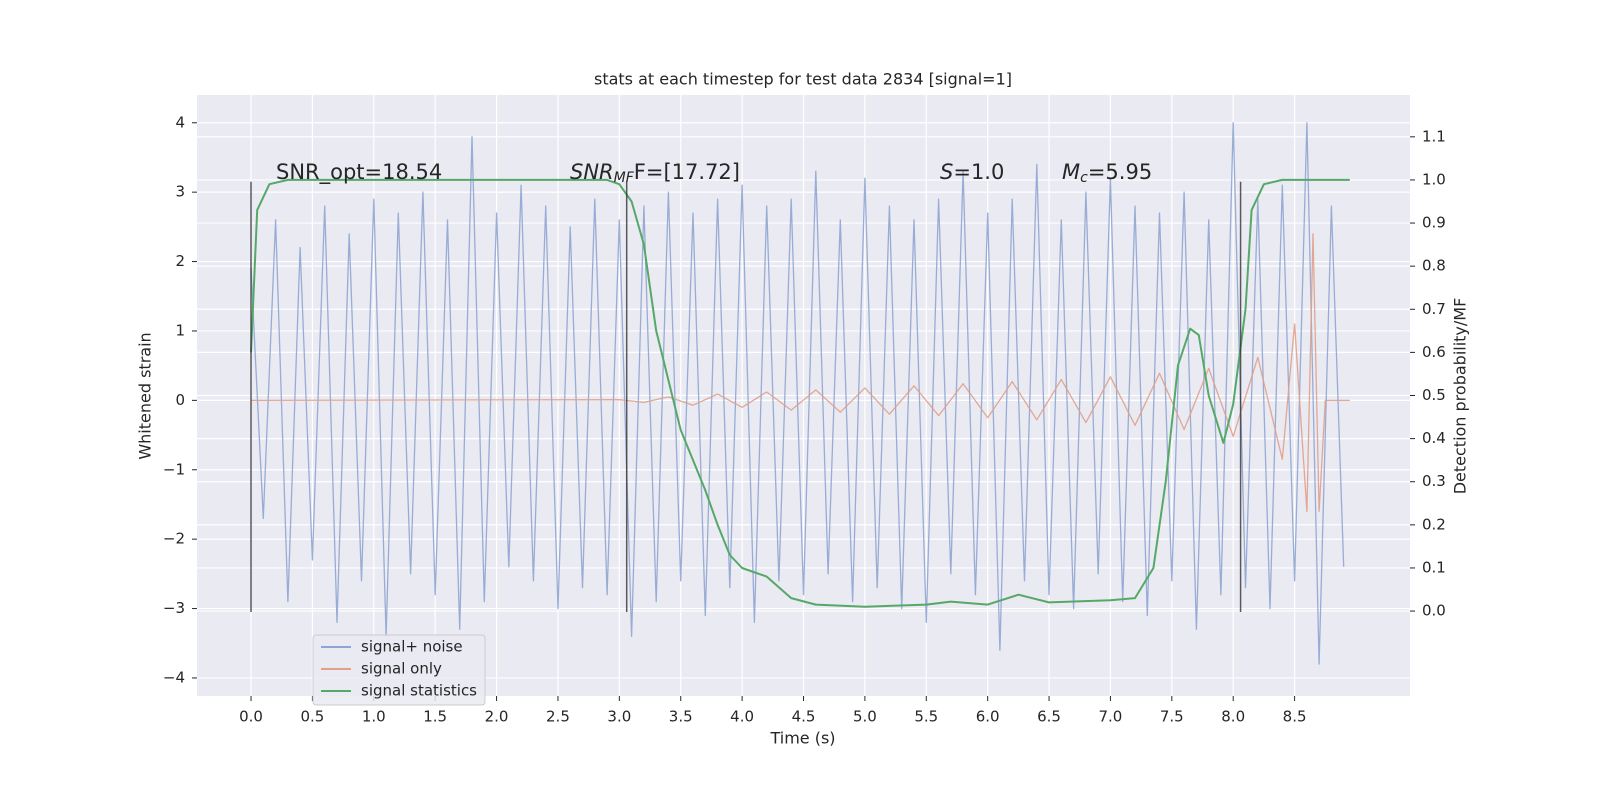 Image resolution: width=1600 pixels, height=804 pixels. What do you see at coordinates (412, 647) in the screenshot?
I see `legend-label: signal+ noise` at bounding box center [412, 647].